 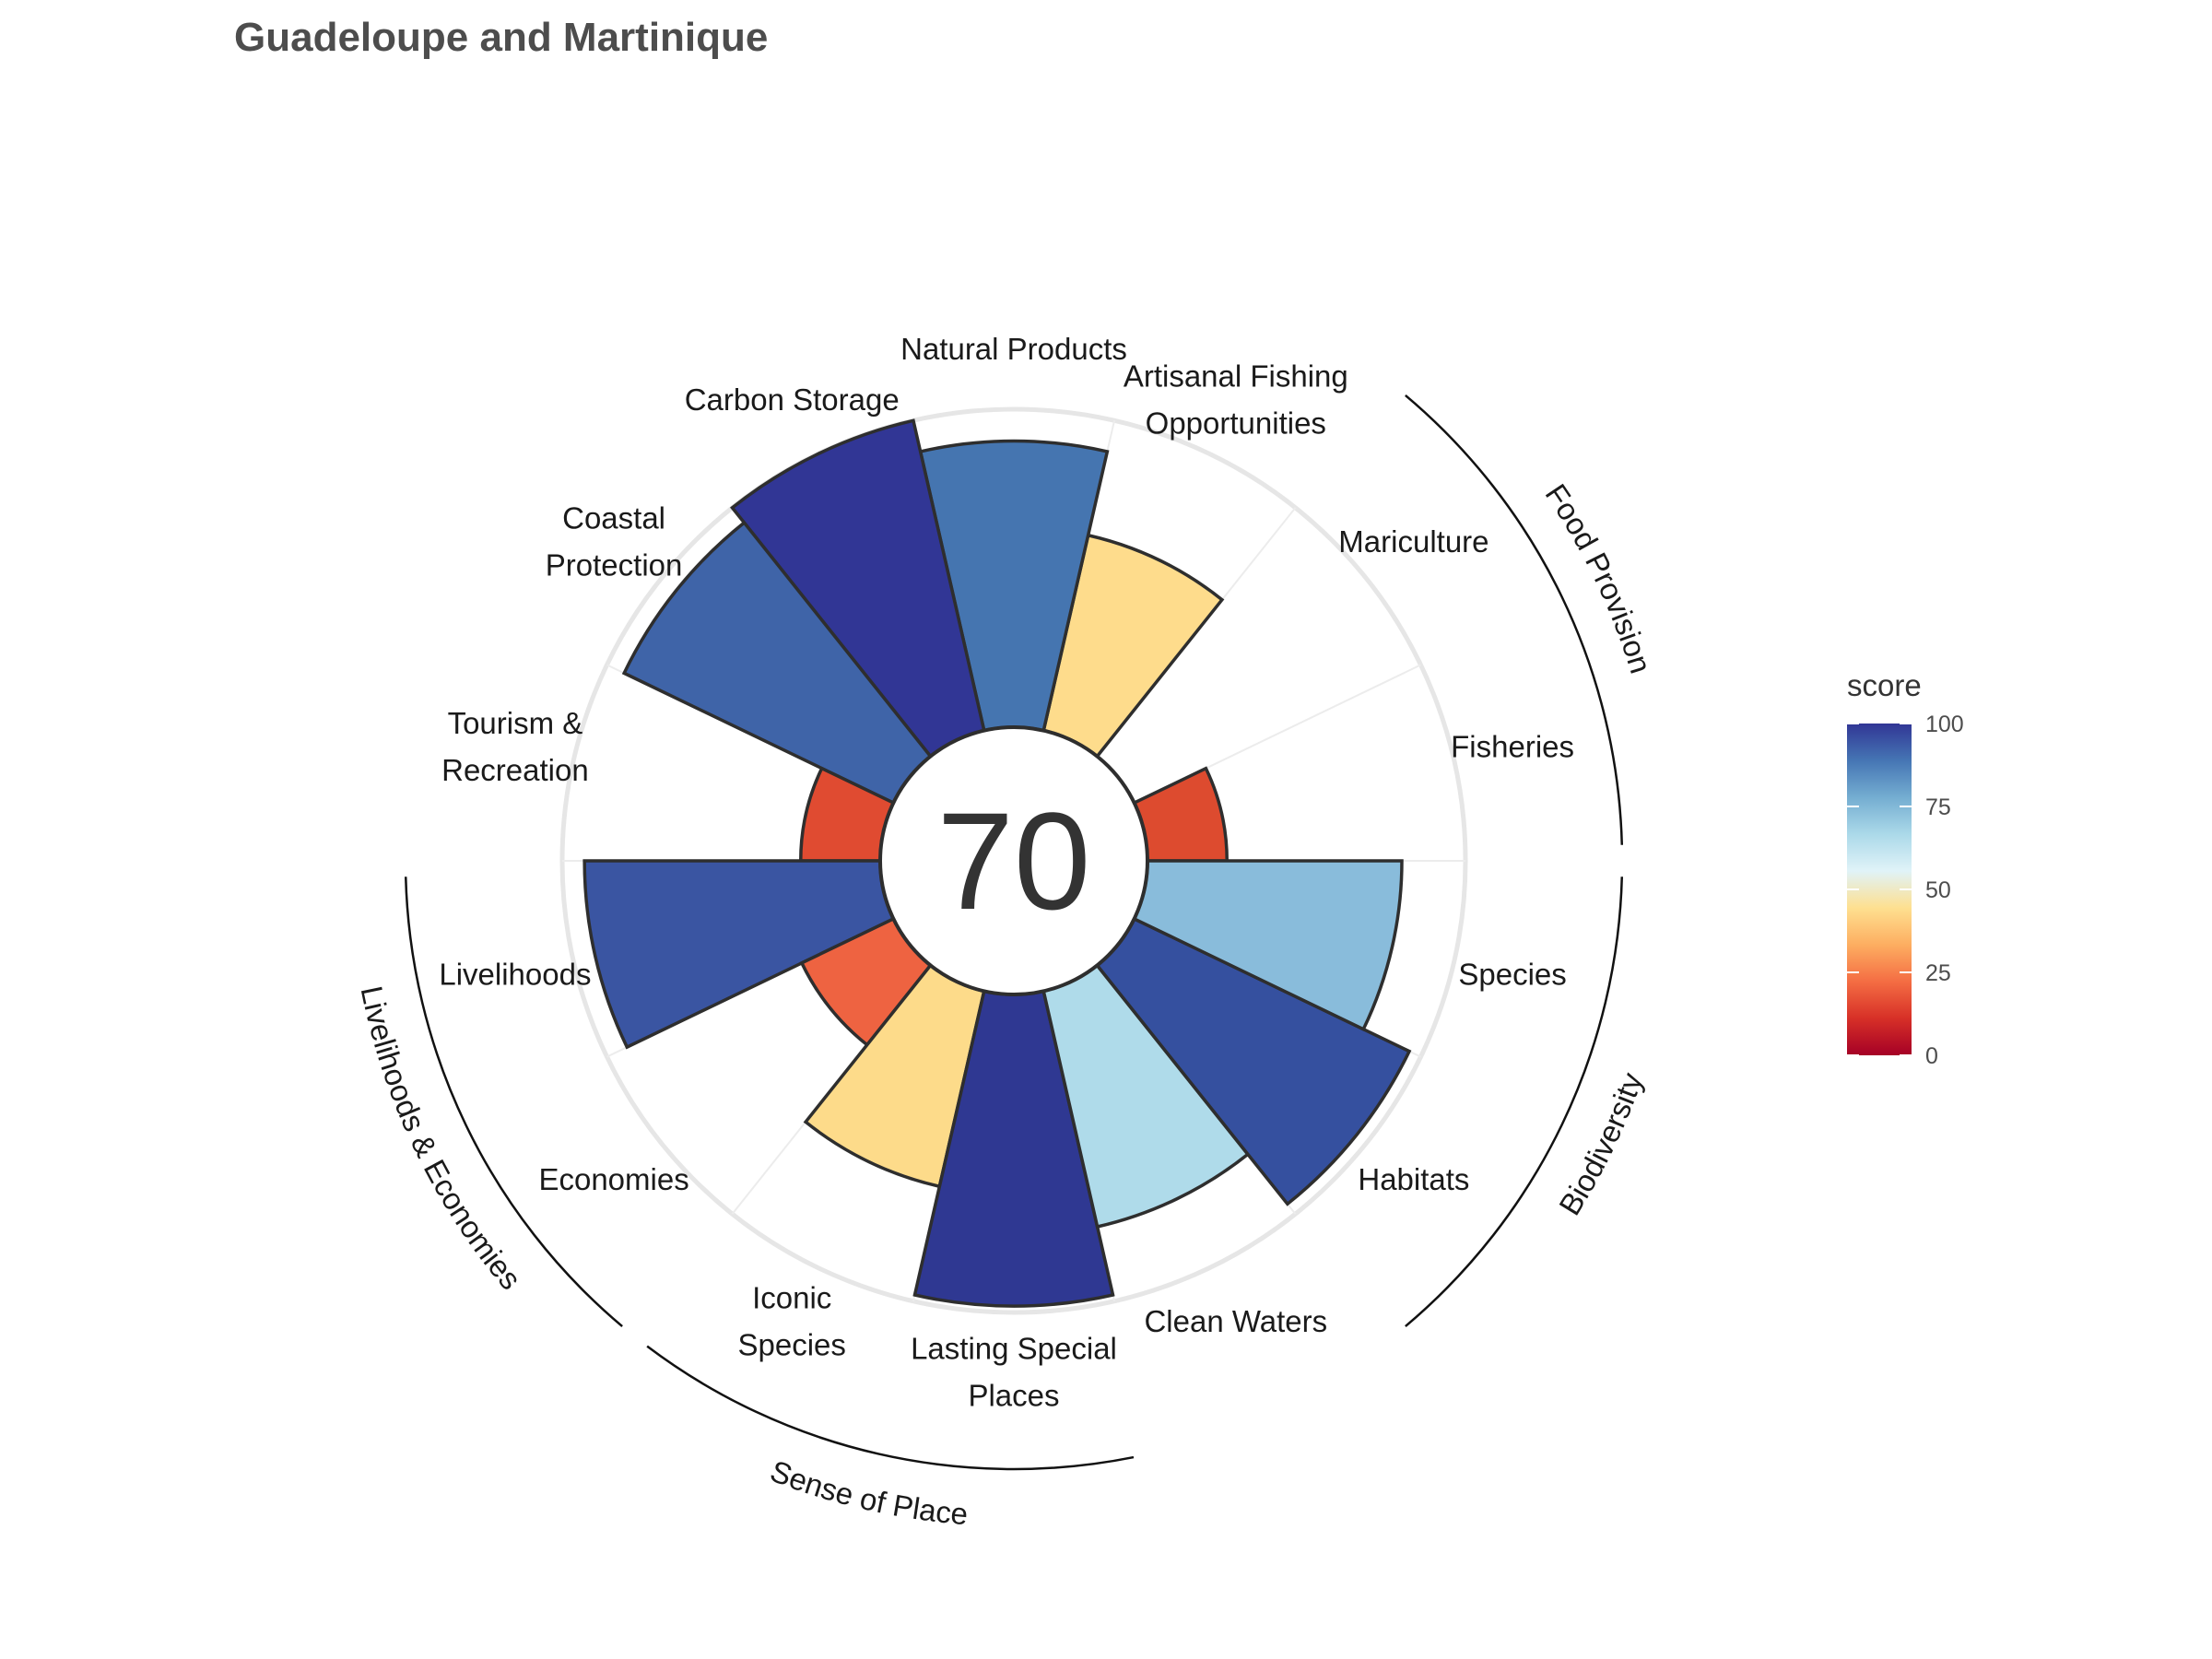 What do you see at coordinates (791, 1298) in the screenshot?
I see `goal-label: Iconic` at bounding box center [791, 1298].